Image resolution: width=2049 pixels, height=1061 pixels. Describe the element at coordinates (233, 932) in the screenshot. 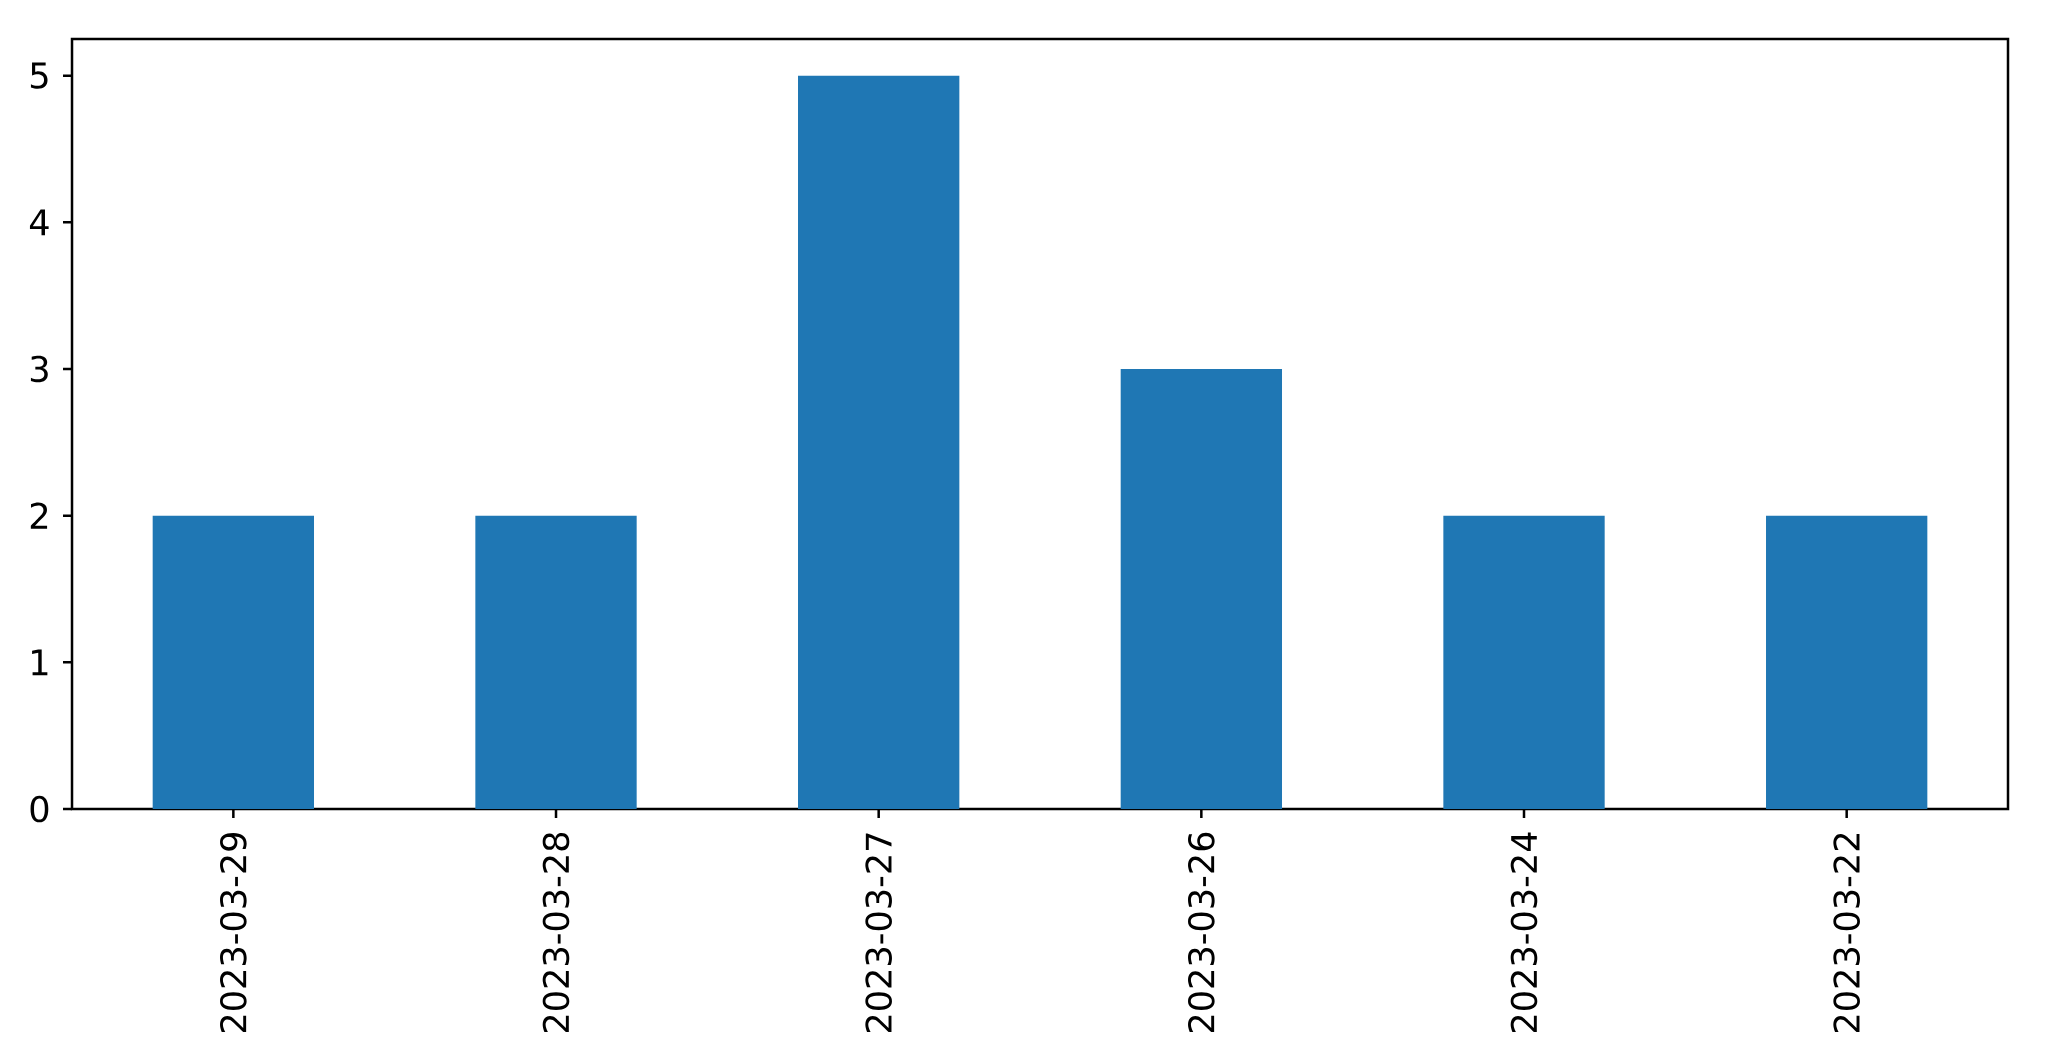

I see `x-tick-label: 2023-03-29` at that location.